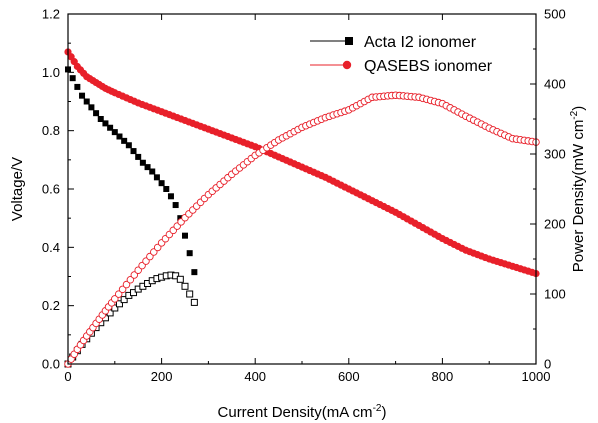 This screenshot has width=598, height=423. I want to click on x-tick-label: 600, so click(349, 376).